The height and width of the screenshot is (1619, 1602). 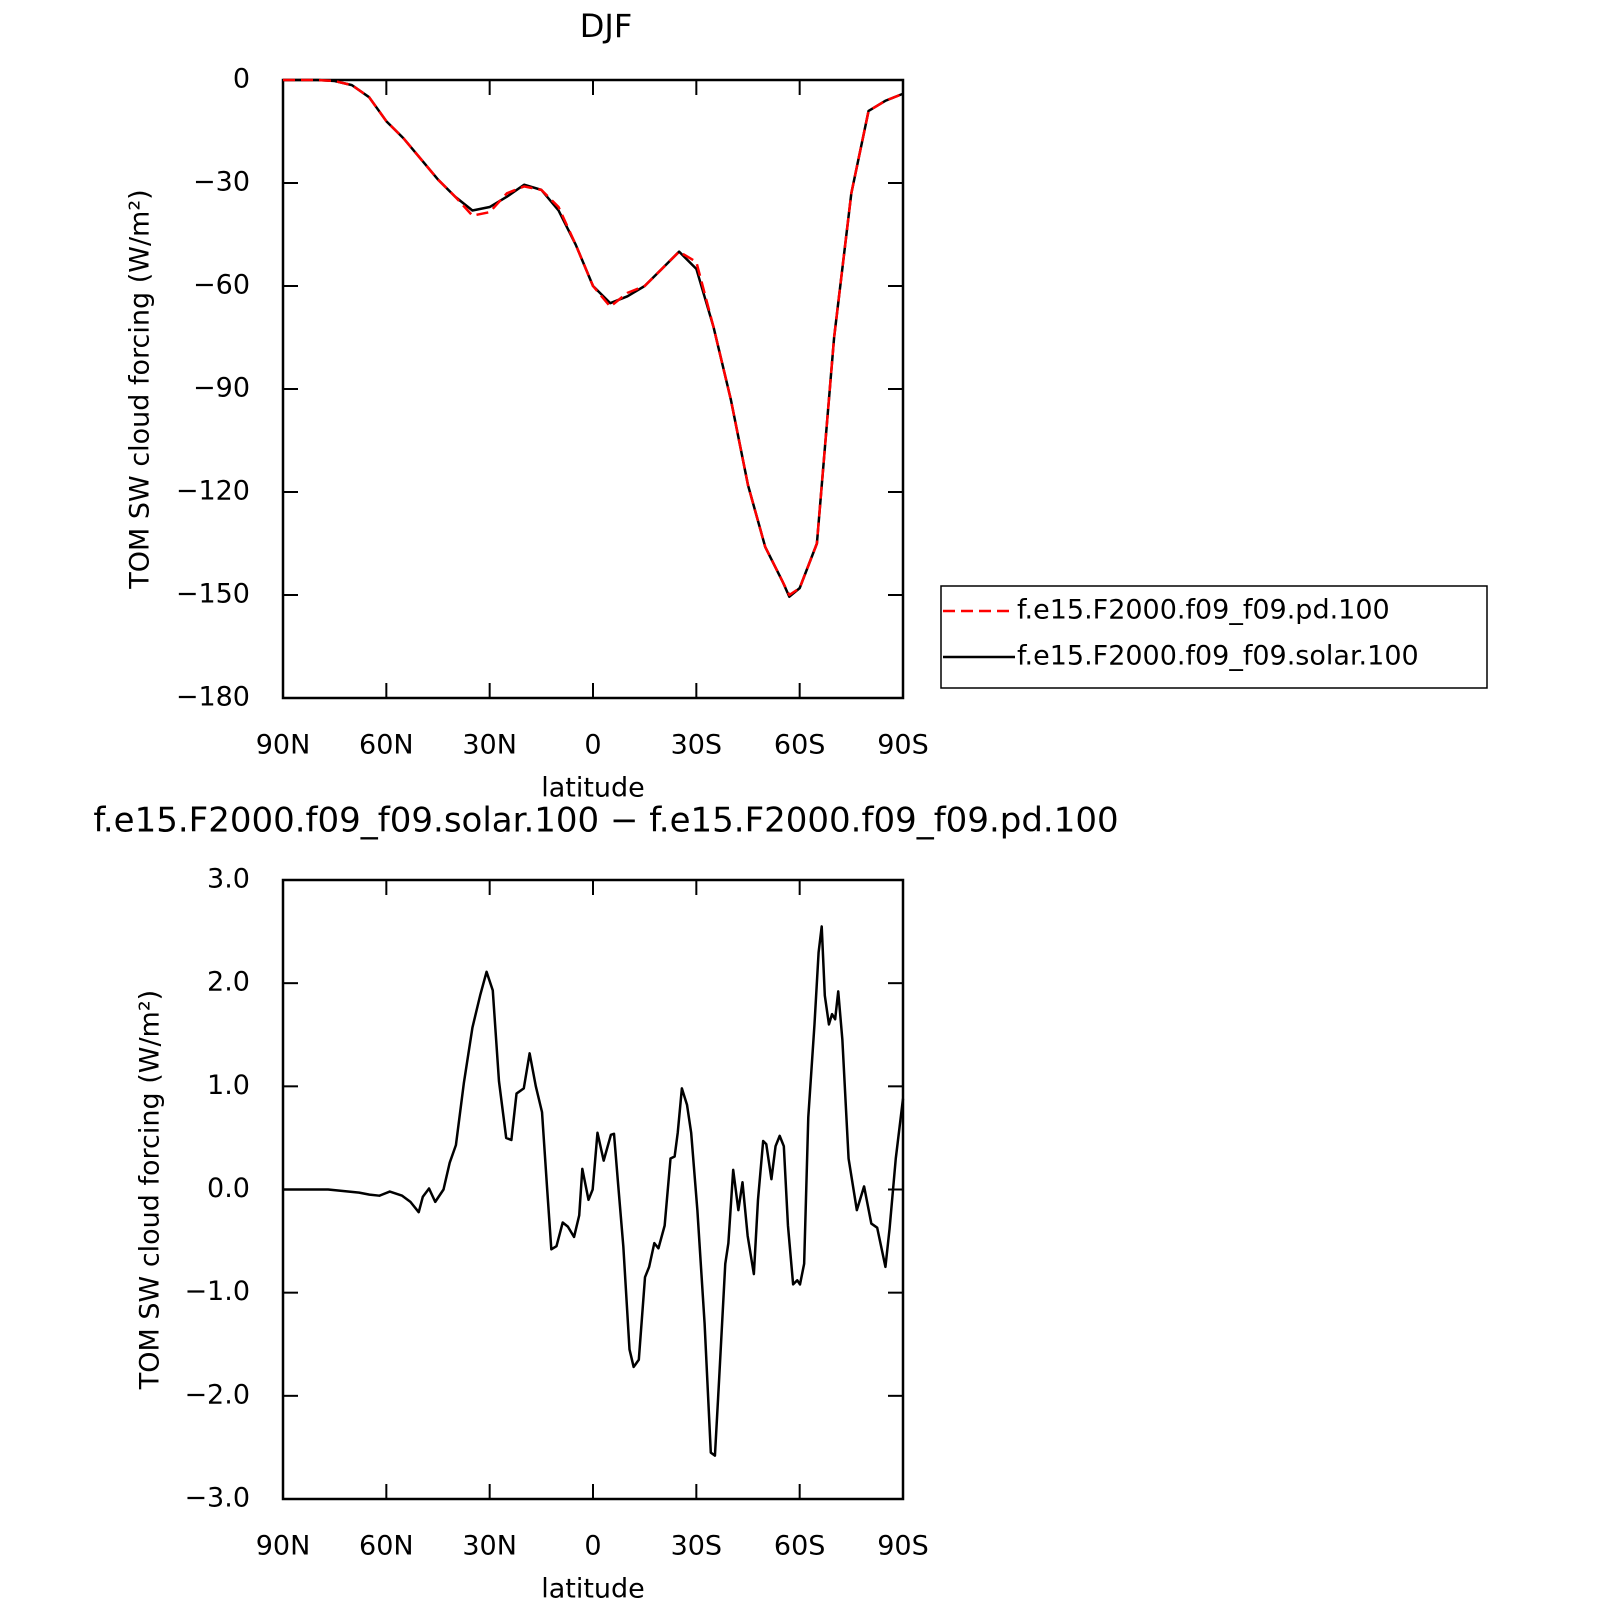 I want to click on y-tick-label: 1.0, so click(x=228, y=1085).